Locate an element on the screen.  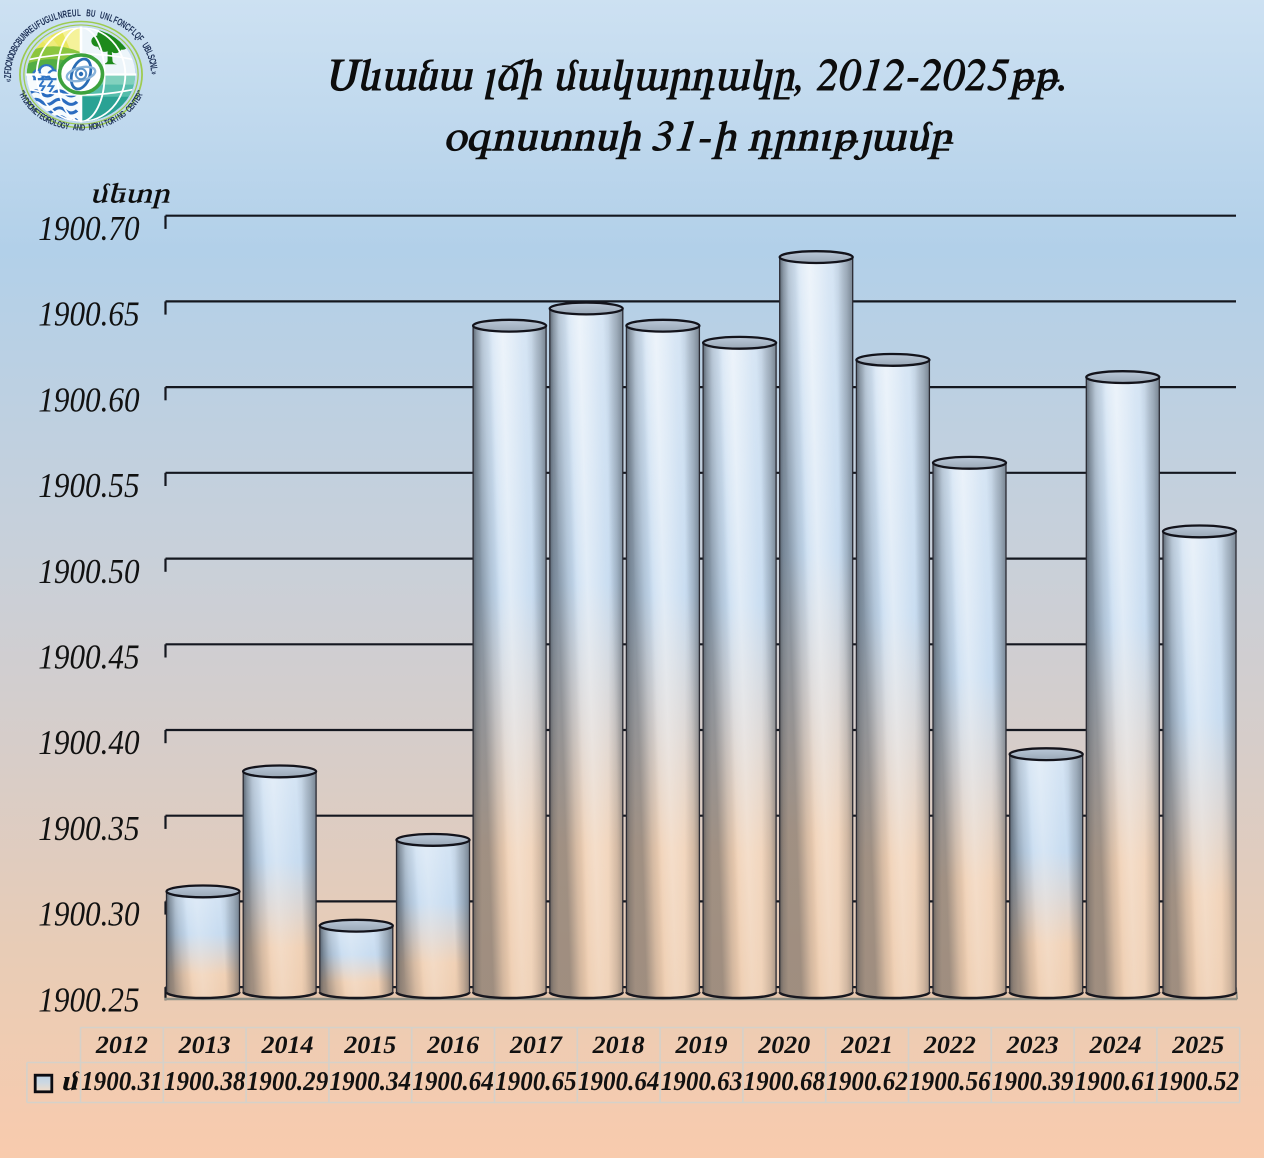
svg-text: 2014 is located at coordinates (286, 1045).